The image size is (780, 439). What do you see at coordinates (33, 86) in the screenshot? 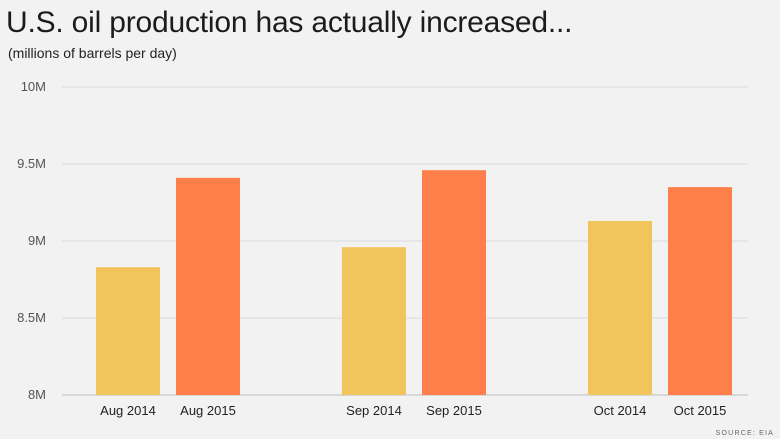
I see `y-tick-label: 10M` at bounding box center [33, 86].